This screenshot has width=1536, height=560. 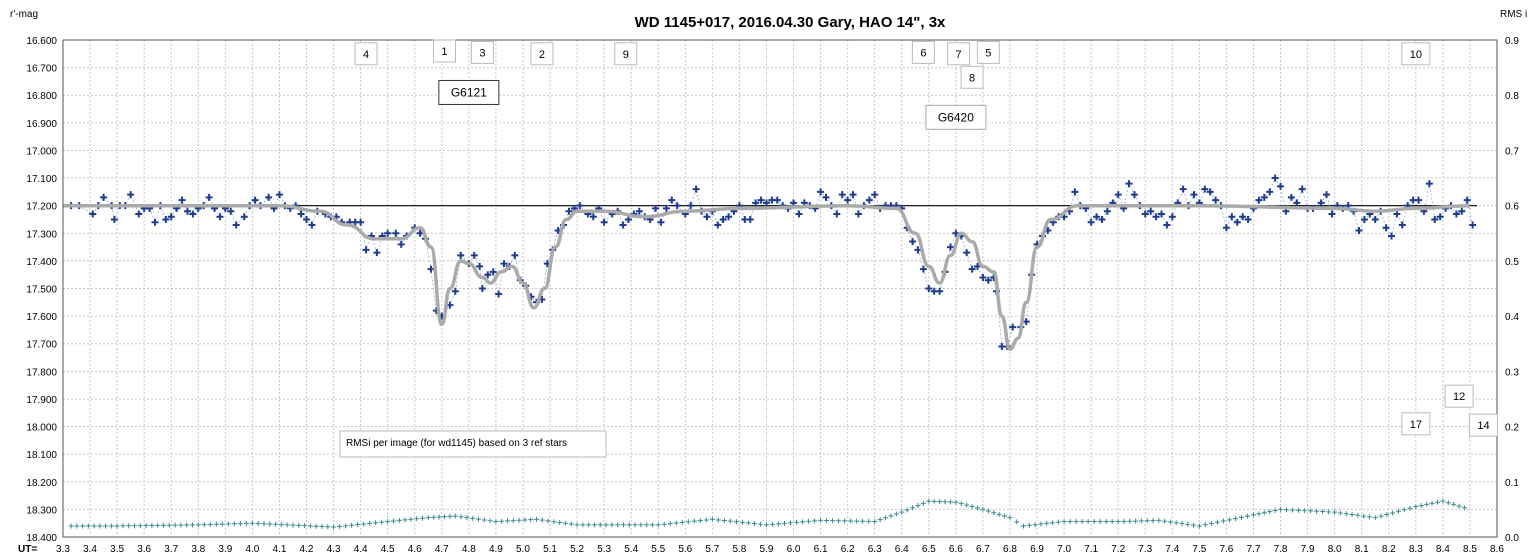 What do you see at coordinates (959, 54) in the screenshot?
I see `annotation-box: 7` at bounding box center [959, 54].